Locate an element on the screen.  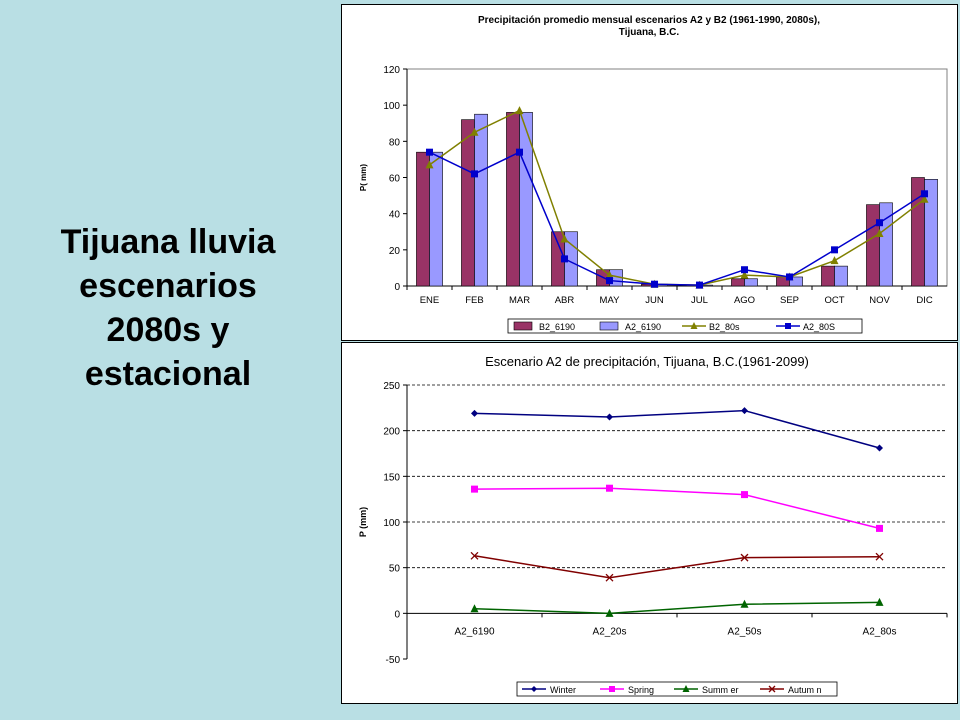
y-axis-label: P (mm) is located at coordinates (363, 522).